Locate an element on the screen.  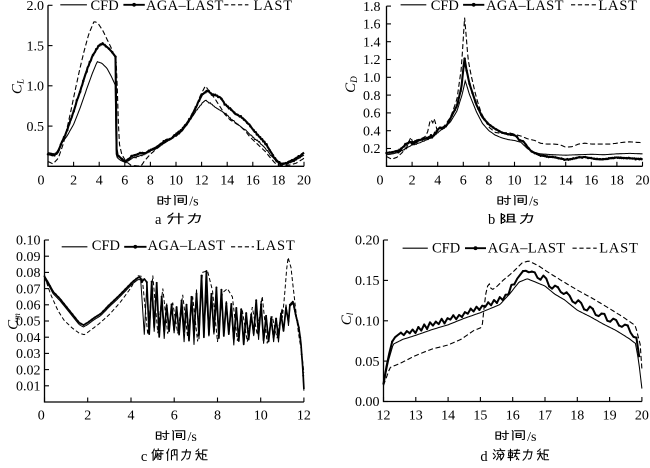
svg-text: 0.20 is located at coordinates (367, 241).